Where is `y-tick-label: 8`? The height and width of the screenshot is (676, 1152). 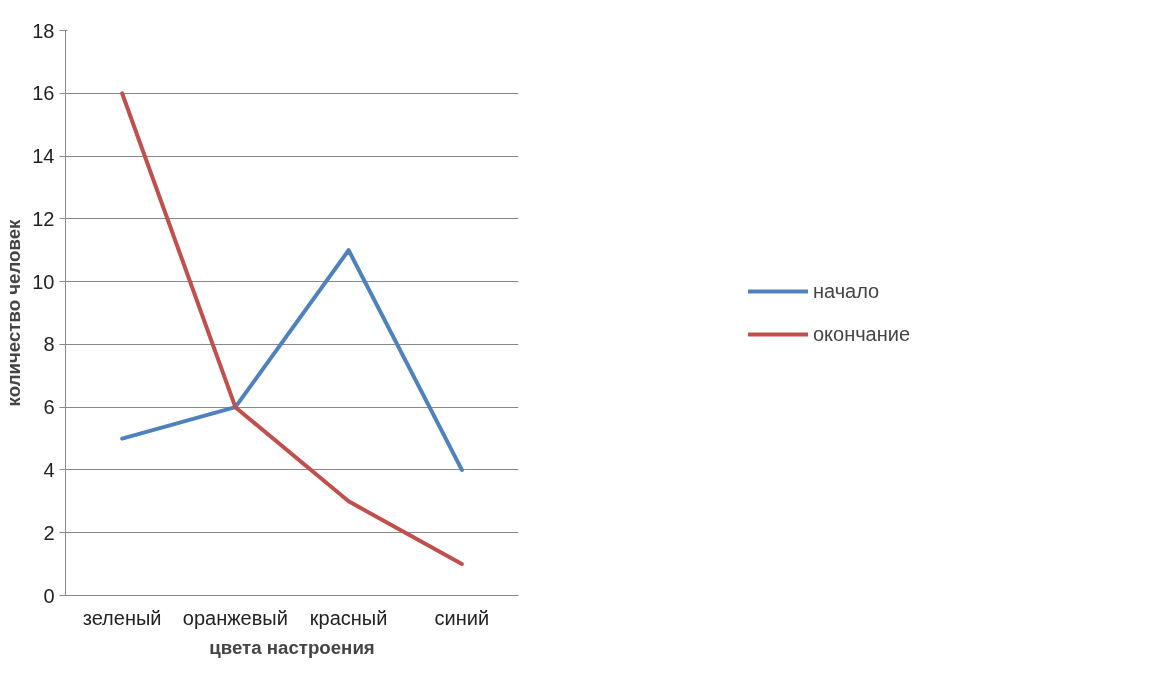
y-tick-label: 8 is located at coordinates (49, 344).